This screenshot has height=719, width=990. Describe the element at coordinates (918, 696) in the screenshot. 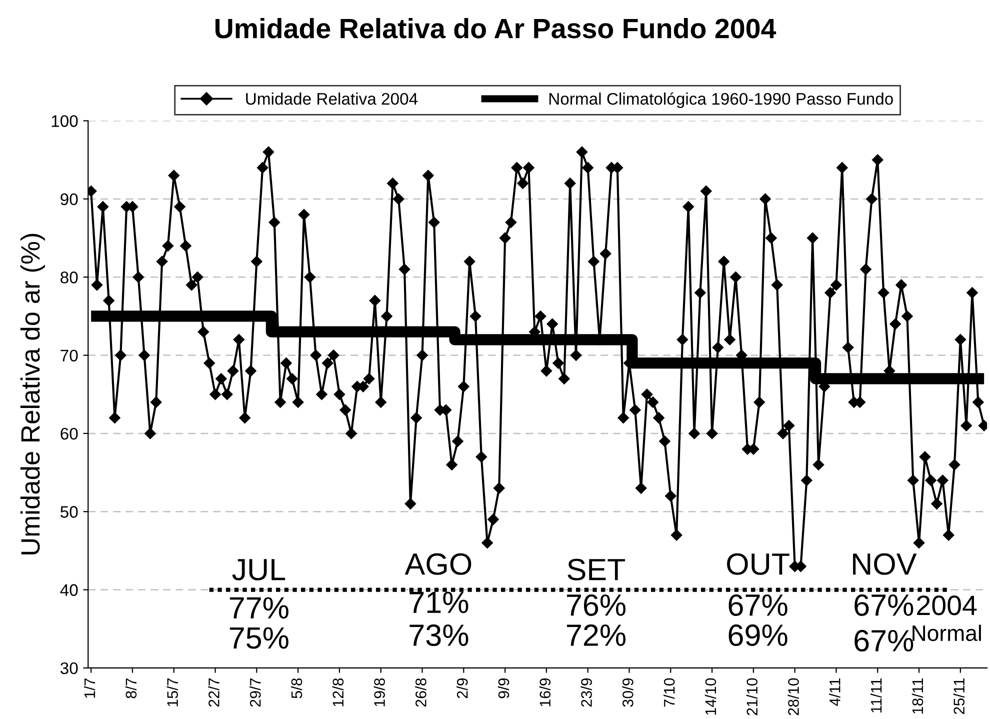

I see `x-tick-label: 18/11` at that location.